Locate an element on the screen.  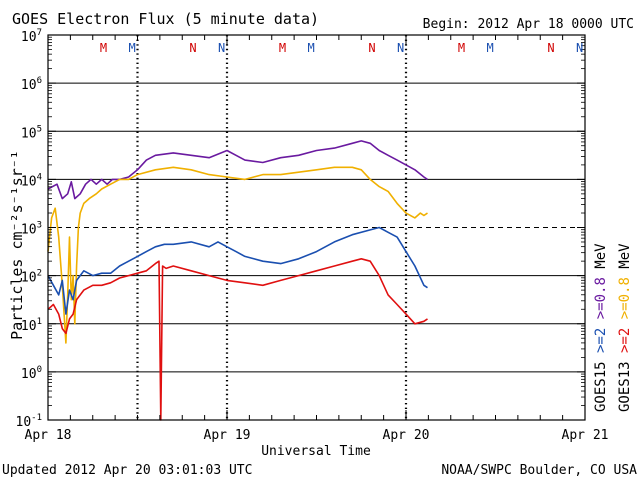
begin-label: Begin: 2012 Apr 18 0000 UTC is located at coordinates (528, 24).